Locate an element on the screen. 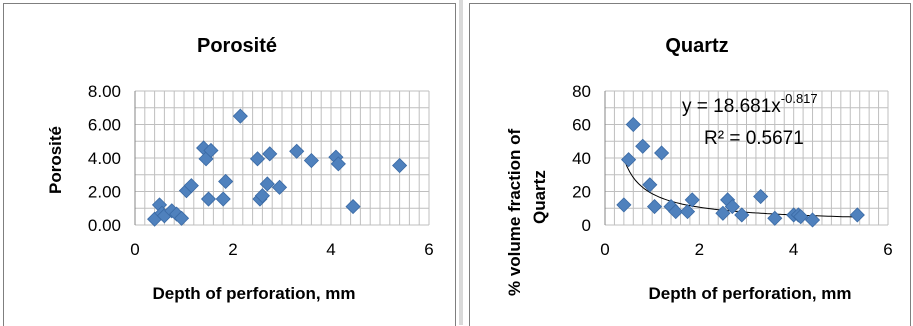 The image size is (913, 326). trendline-equation: y = 18.681x-0.817 is located at coordinates (750, 104).